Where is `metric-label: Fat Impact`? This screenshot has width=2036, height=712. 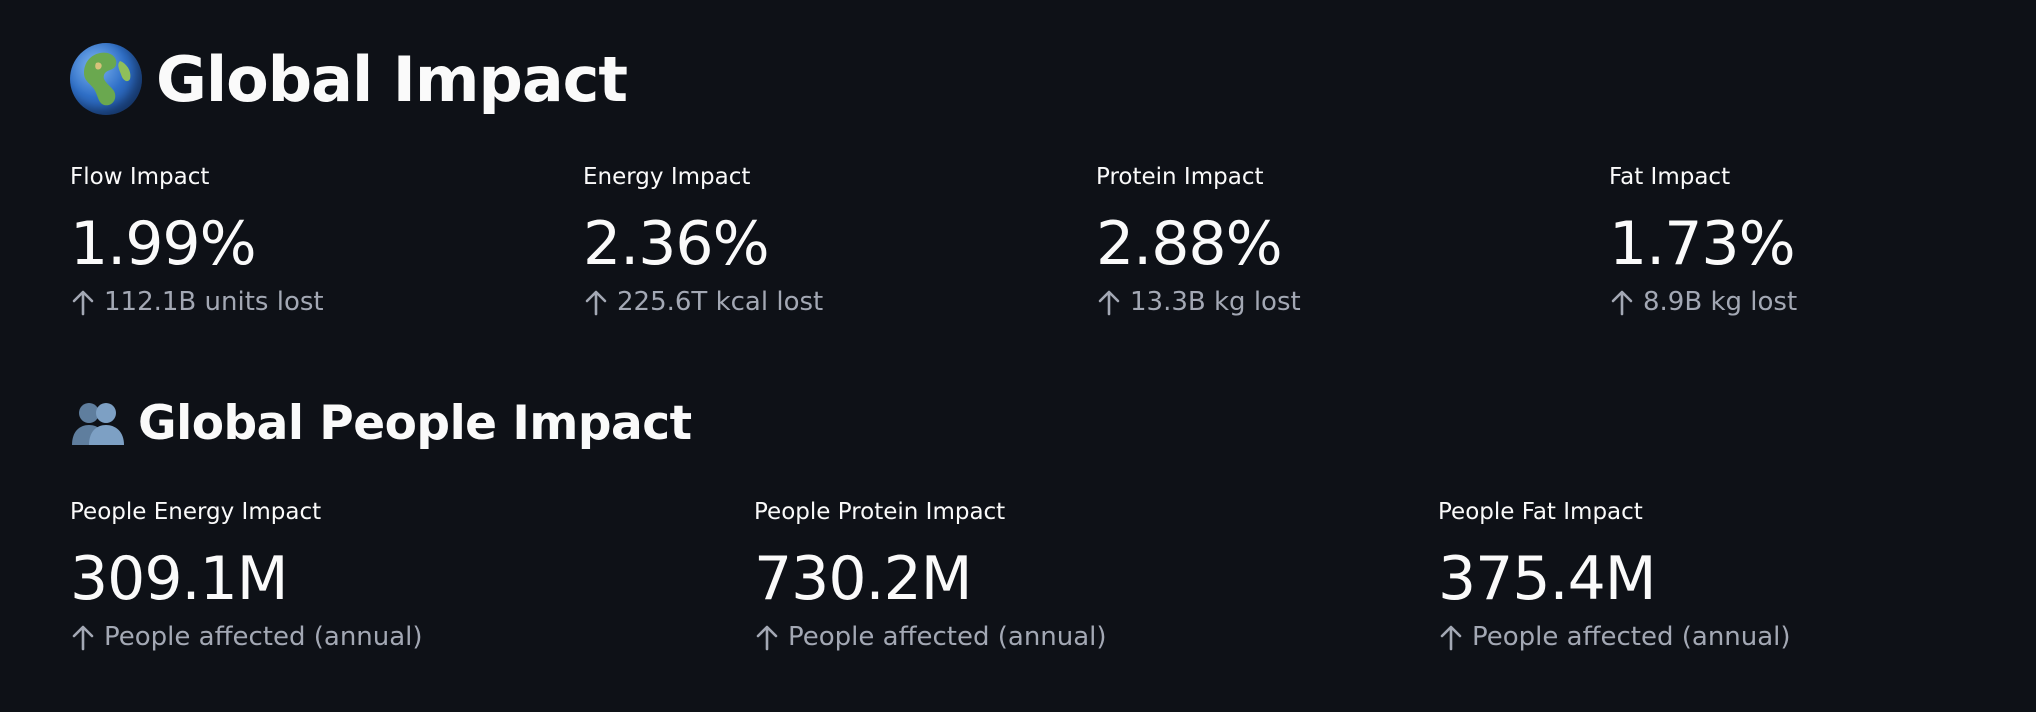 metric-label: Fat Impact is located at coordinates (1670, 177).